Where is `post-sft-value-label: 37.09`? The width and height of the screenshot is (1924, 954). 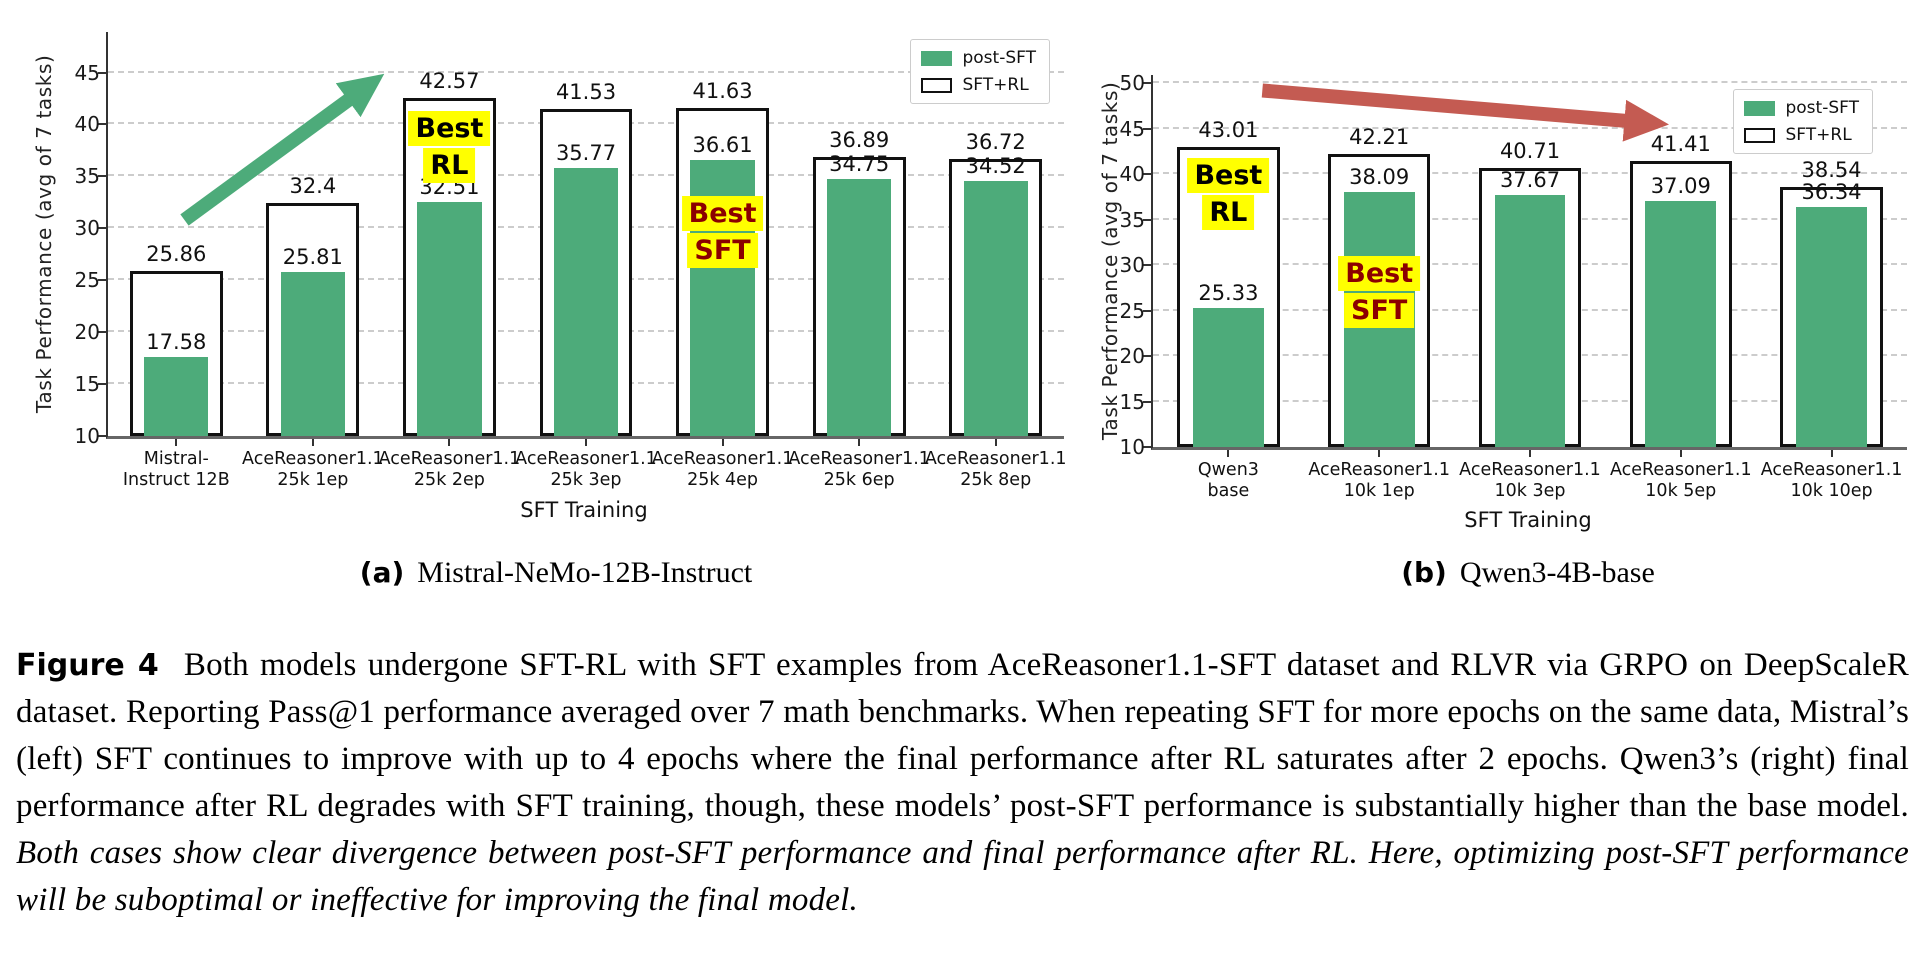
post-sft-value-label: 37.09 is located at coordinates (1680, 185).